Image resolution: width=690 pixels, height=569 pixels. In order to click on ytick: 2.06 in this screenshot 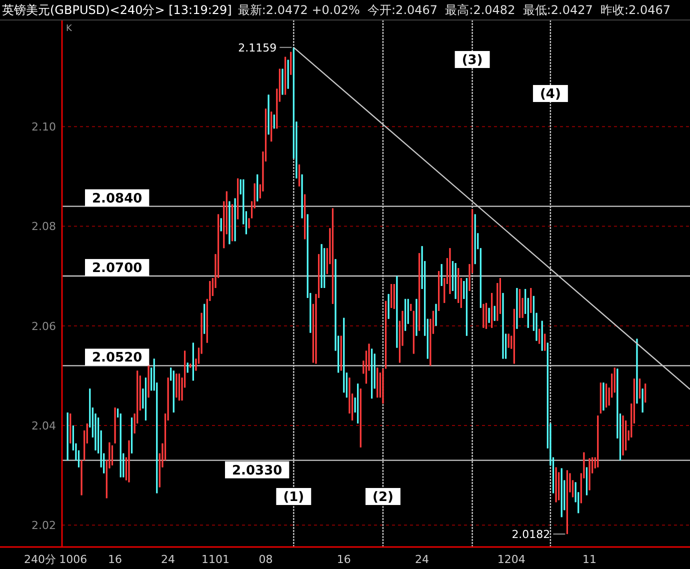, I will do `click(44, 326)`.